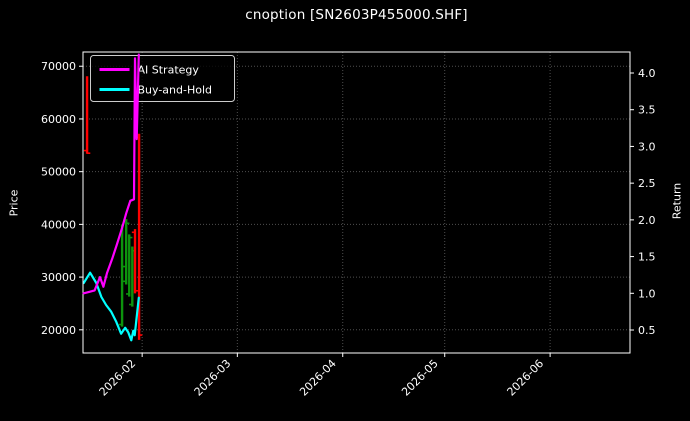  Describe the element at coordinates (58, 66) in the screenshot. I see `price-tick-label: 70000` at that location.